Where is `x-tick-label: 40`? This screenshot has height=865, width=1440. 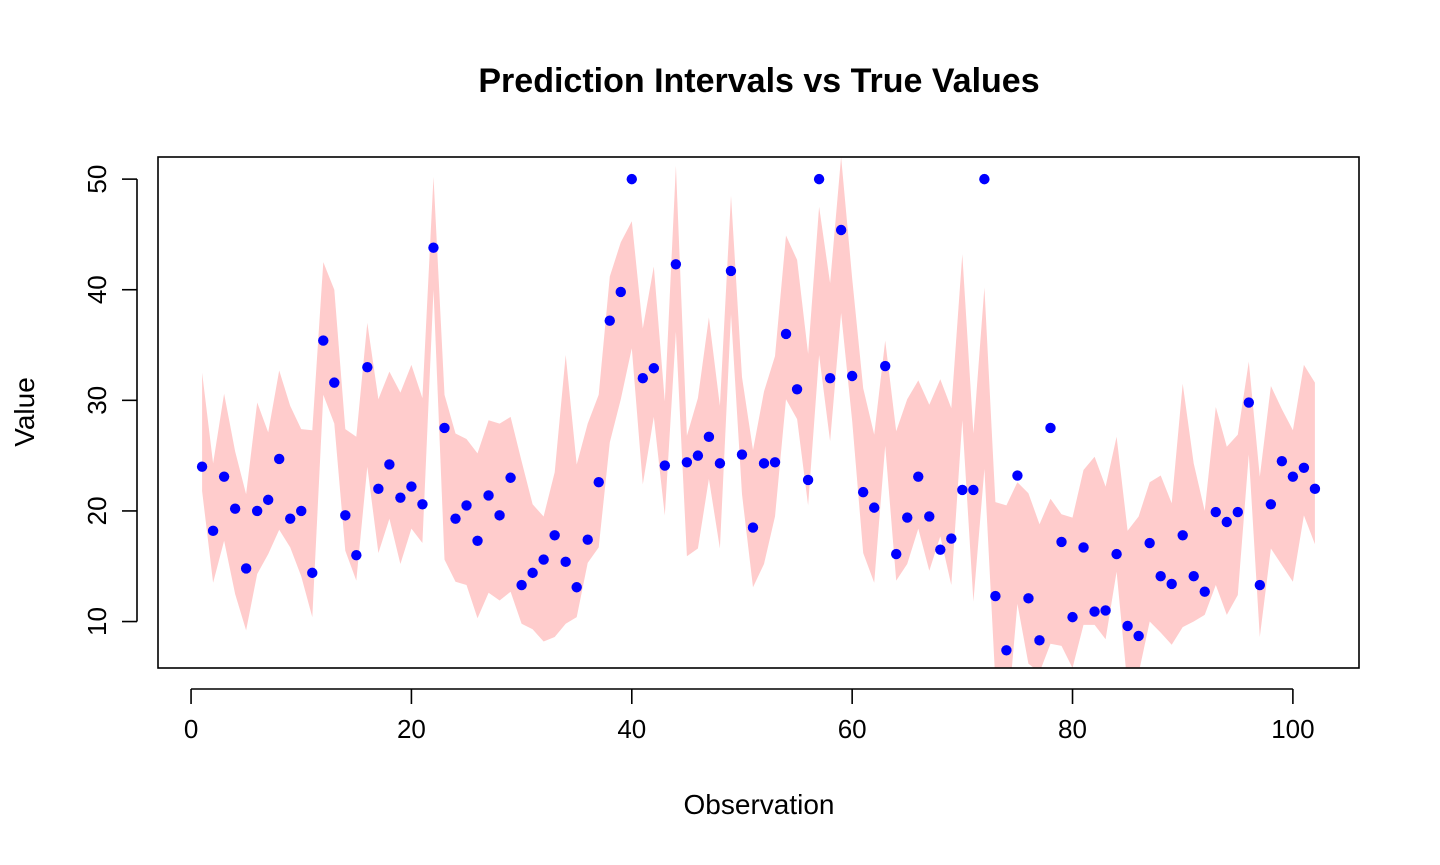 x-tick-label: 40 is located at coordinates (631, 729).